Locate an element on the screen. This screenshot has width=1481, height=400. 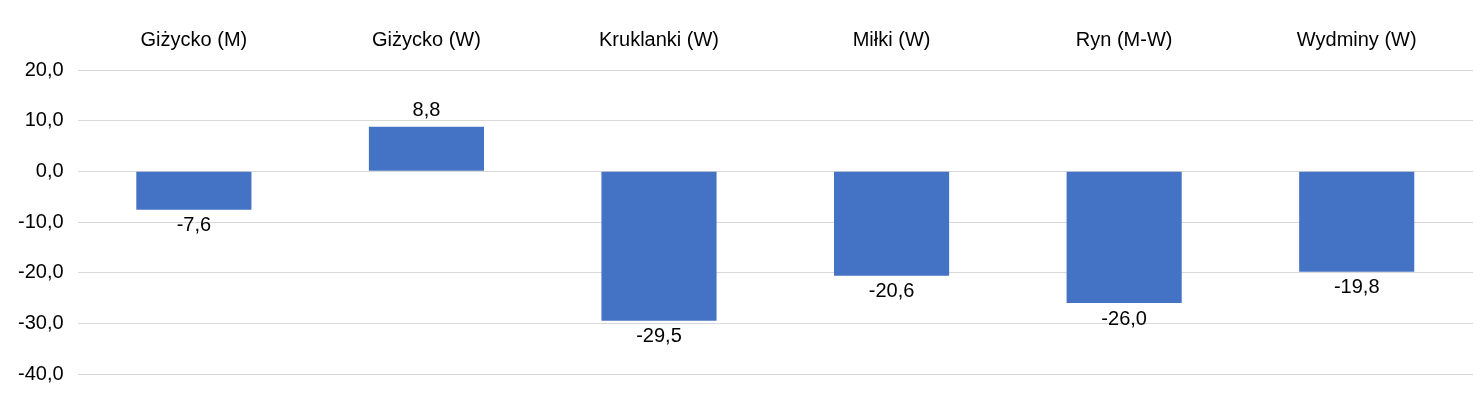
x-tick-label: Ryn (M-W) is located at coordinates (1124, 38).